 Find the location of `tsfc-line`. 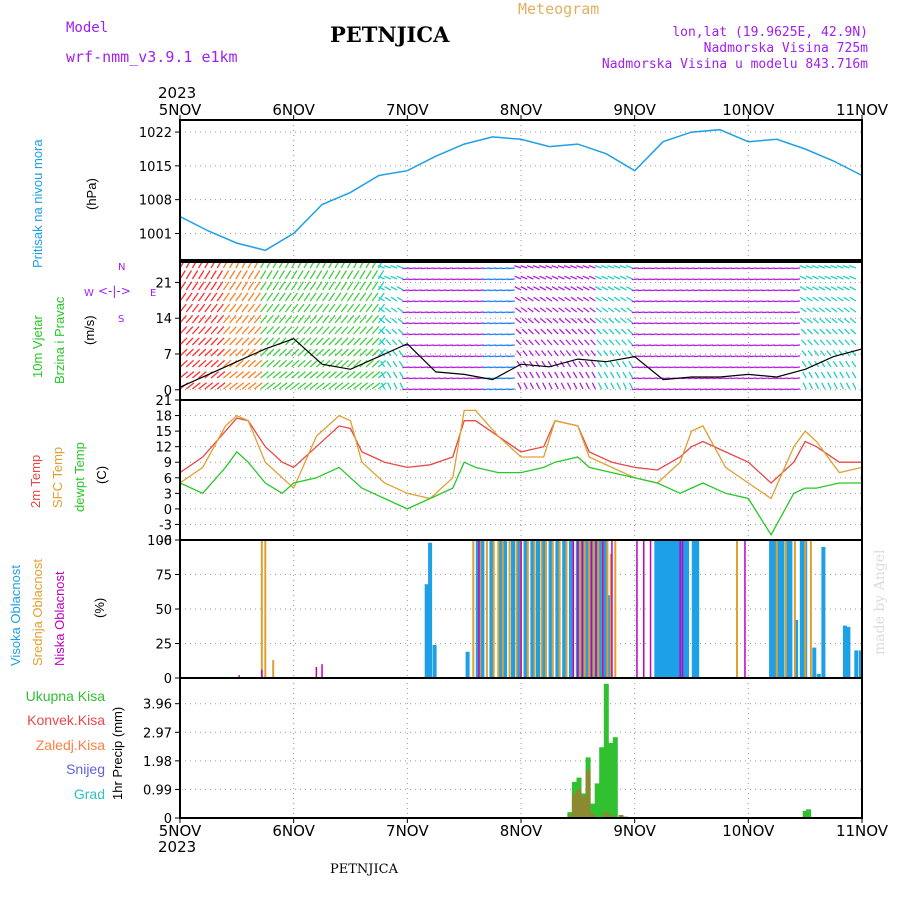

tsfc-line is located at coordinates (521, 454).